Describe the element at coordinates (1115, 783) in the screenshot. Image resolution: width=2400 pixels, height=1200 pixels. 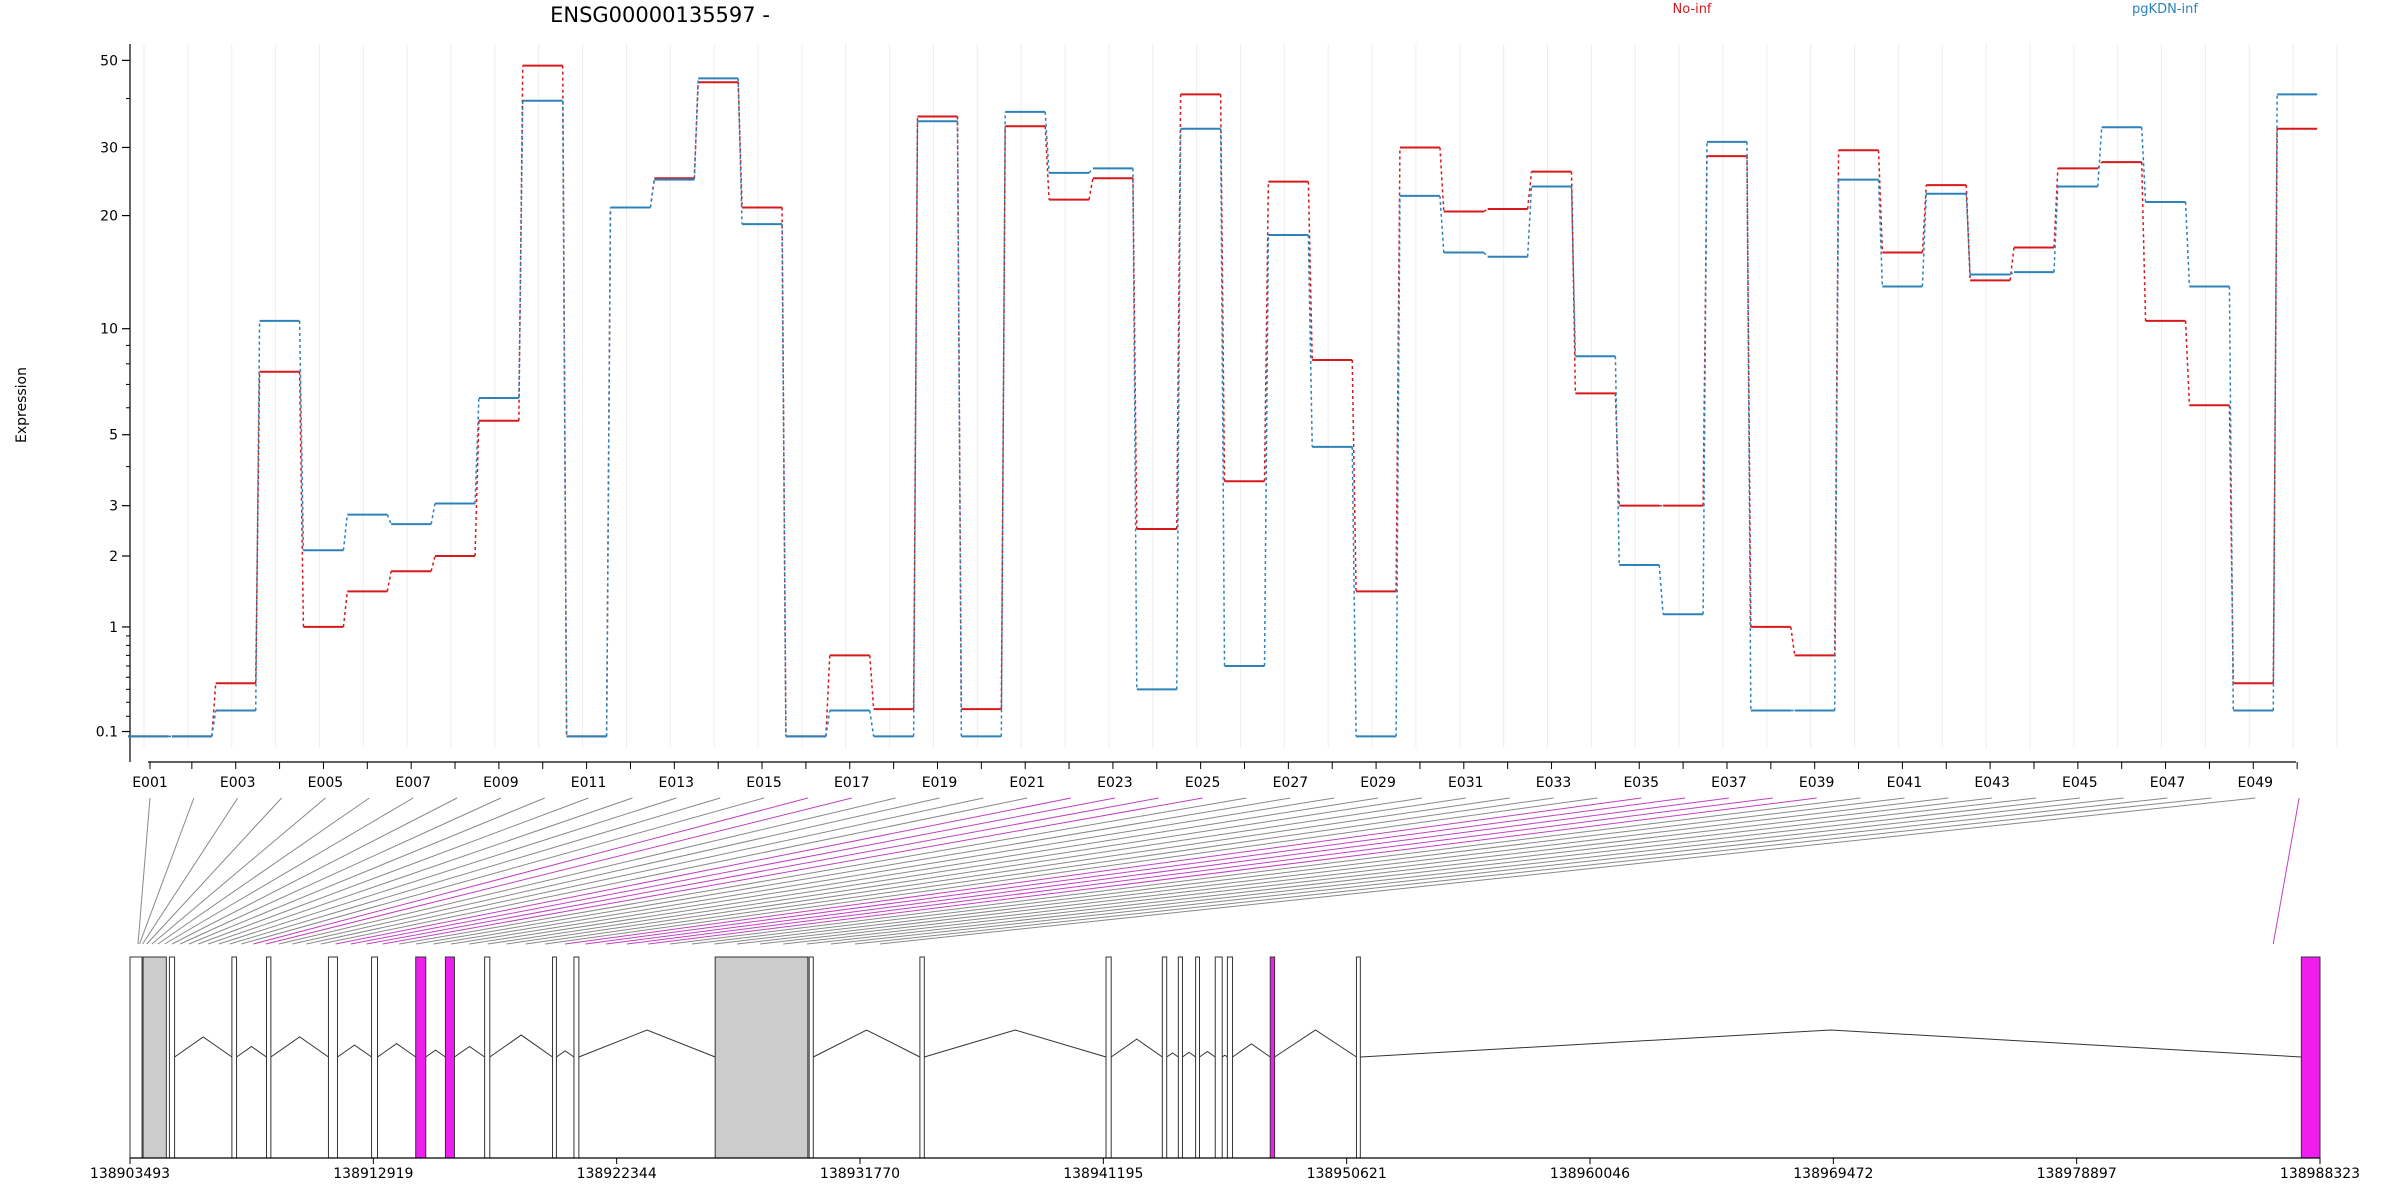
I see `x-tick-label: E023` at that location.